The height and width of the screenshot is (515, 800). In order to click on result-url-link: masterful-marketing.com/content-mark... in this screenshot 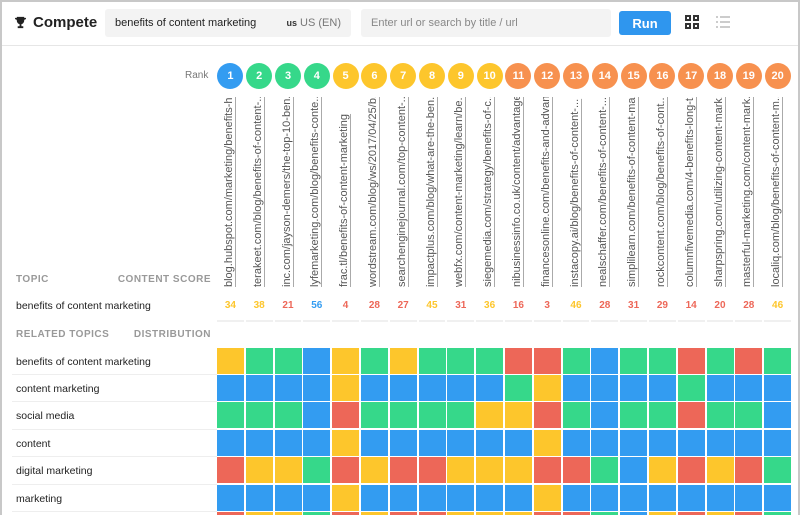, I will do `click(747, 192)`.